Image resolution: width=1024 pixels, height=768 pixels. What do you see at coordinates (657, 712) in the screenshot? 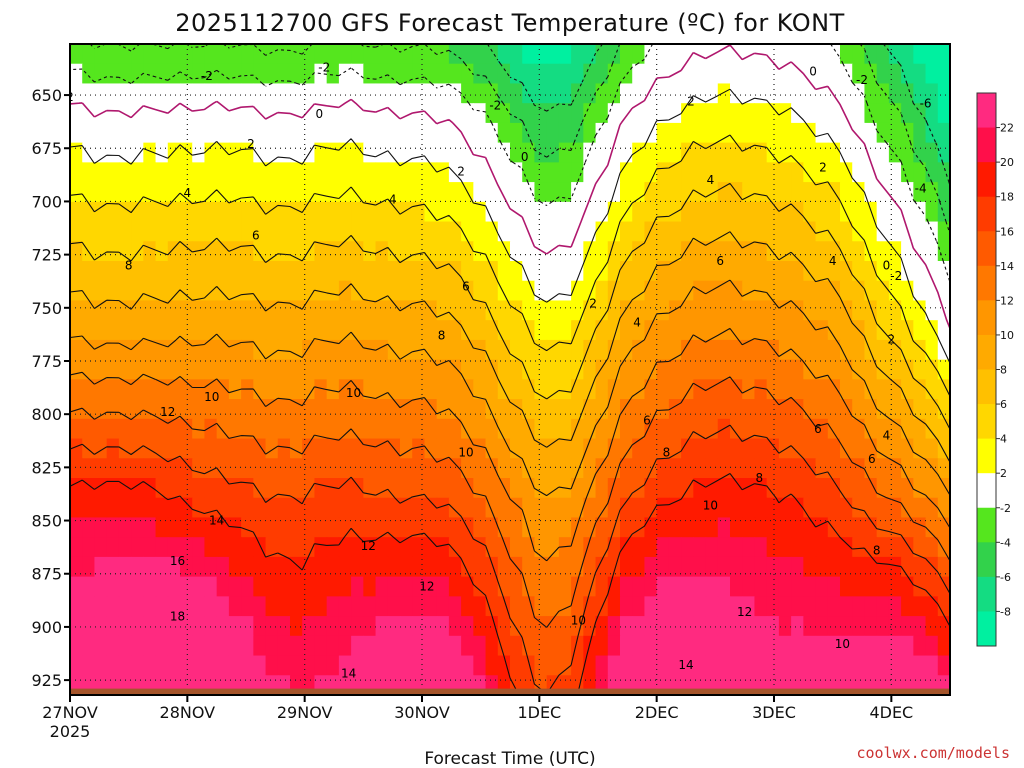
I see `x-tick-label: 2DEC` at bounding box center [657, 712].